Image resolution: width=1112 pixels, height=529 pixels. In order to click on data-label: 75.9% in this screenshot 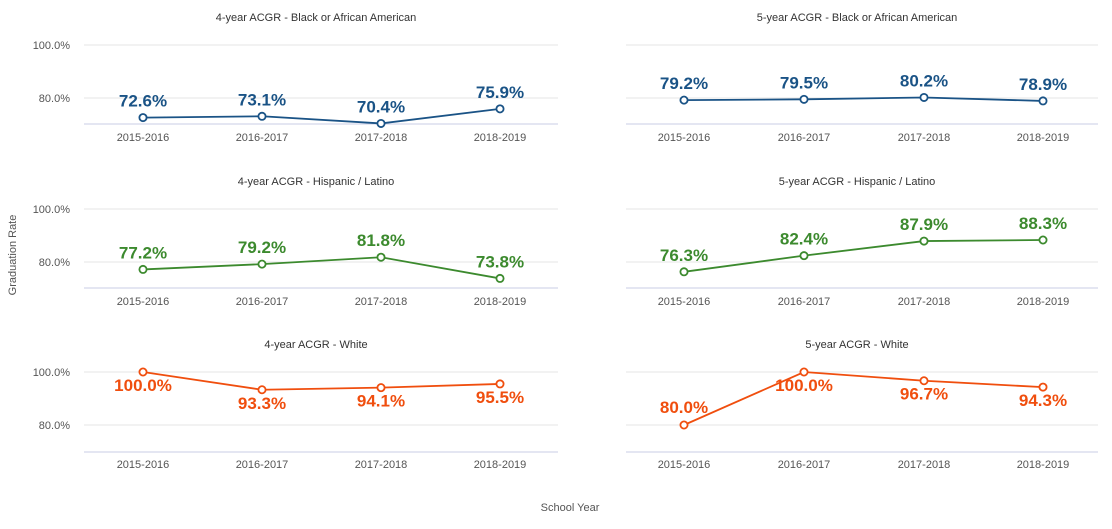, I will do `click(500, 92)`.